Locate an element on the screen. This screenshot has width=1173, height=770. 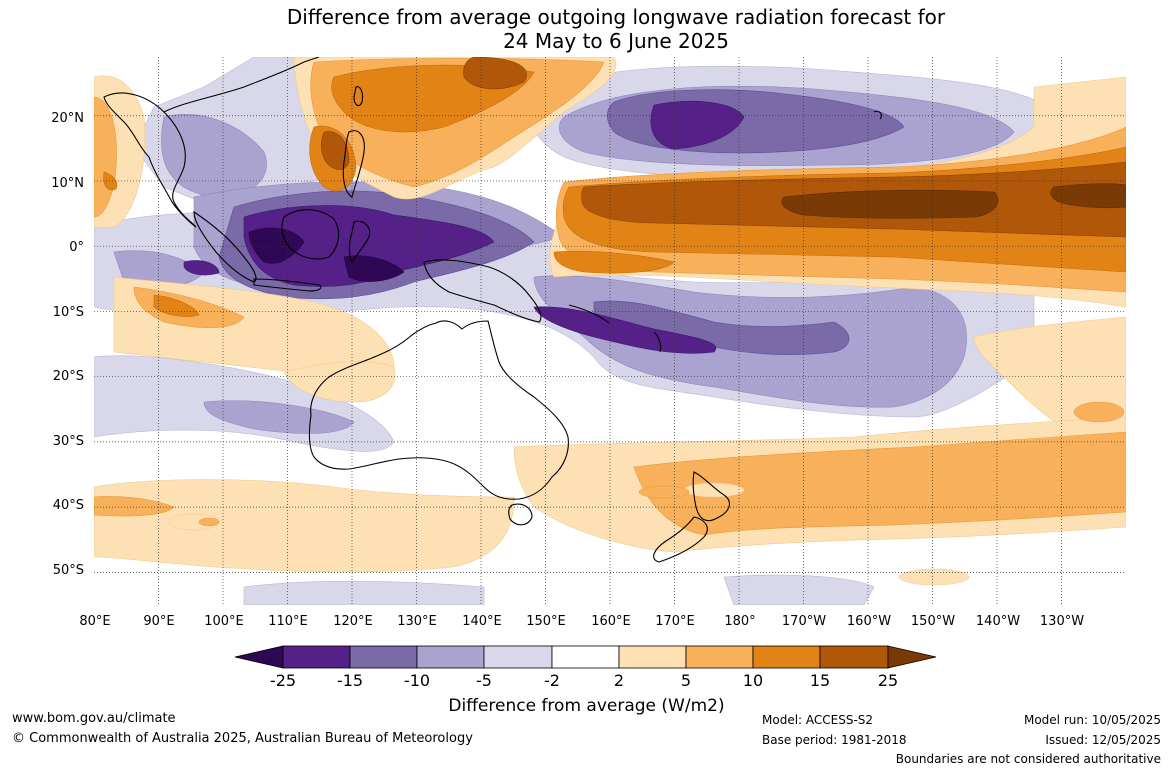
lat-label-40s: 40°S is located at coordinates (68, 505).